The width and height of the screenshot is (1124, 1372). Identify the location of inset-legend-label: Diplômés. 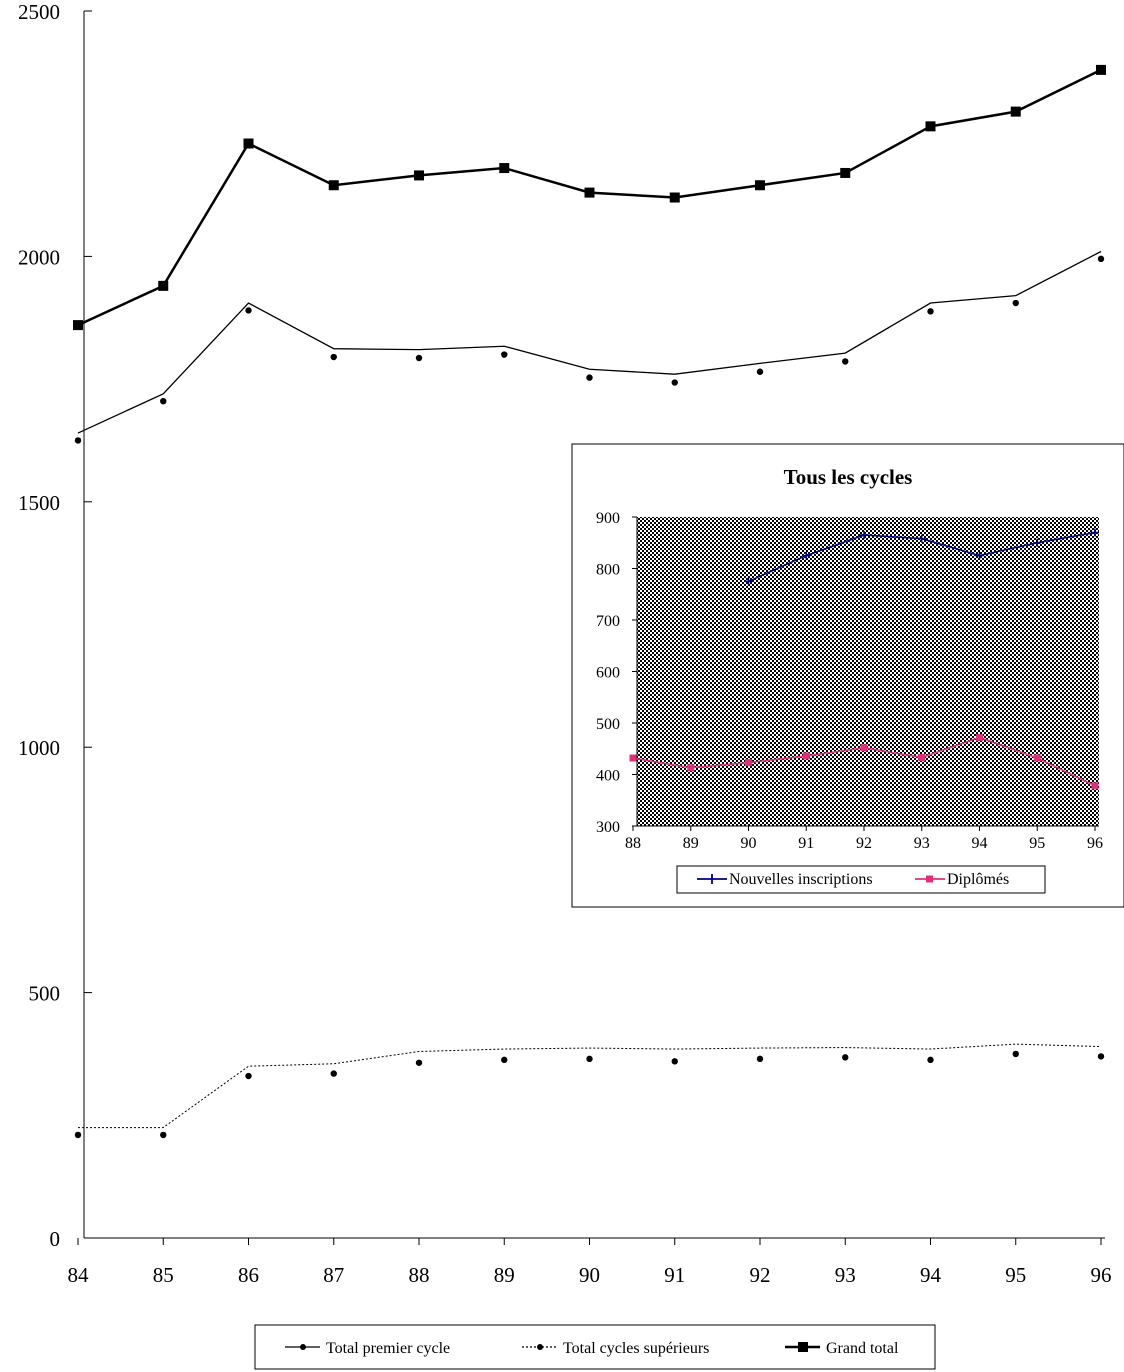
(978, 879).